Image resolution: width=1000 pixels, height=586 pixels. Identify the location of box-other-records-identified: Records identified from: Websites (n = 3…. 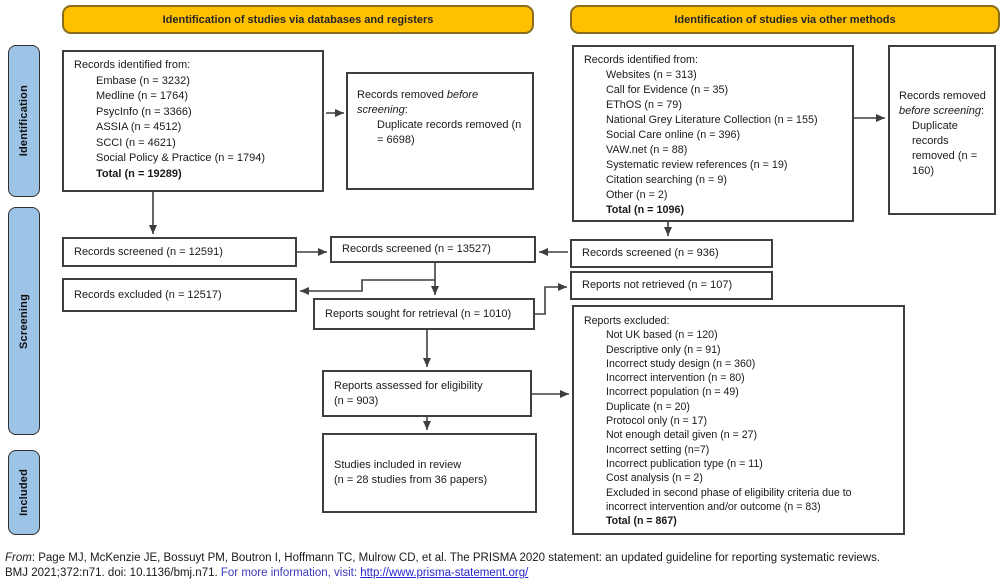
(713, 133).